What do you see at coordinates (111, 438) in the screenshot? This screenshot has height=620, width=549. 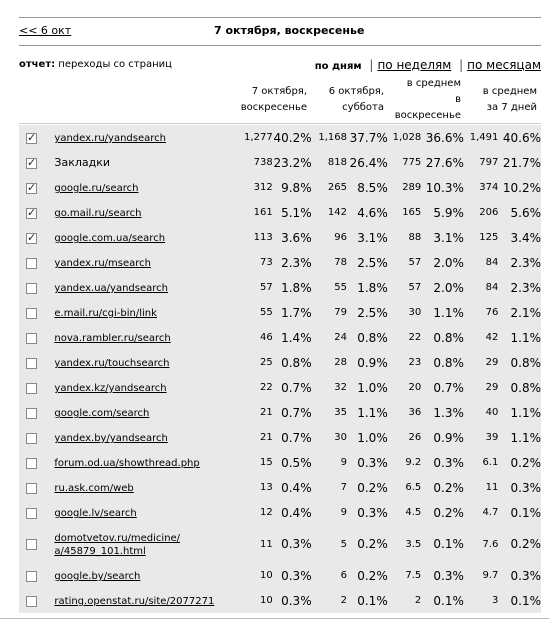 I see `source-link: yandex.by/yandsearch` at bounding box center [111, 438].